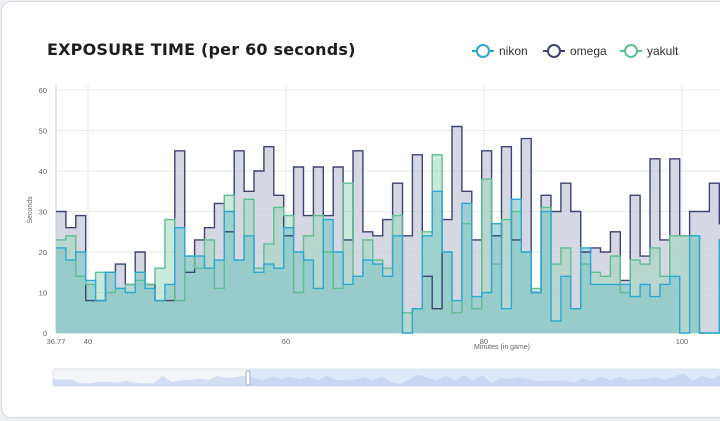 This screenshot has width=720, height=421. I want to click on legend-label-omega: omega, so click(588, 51).